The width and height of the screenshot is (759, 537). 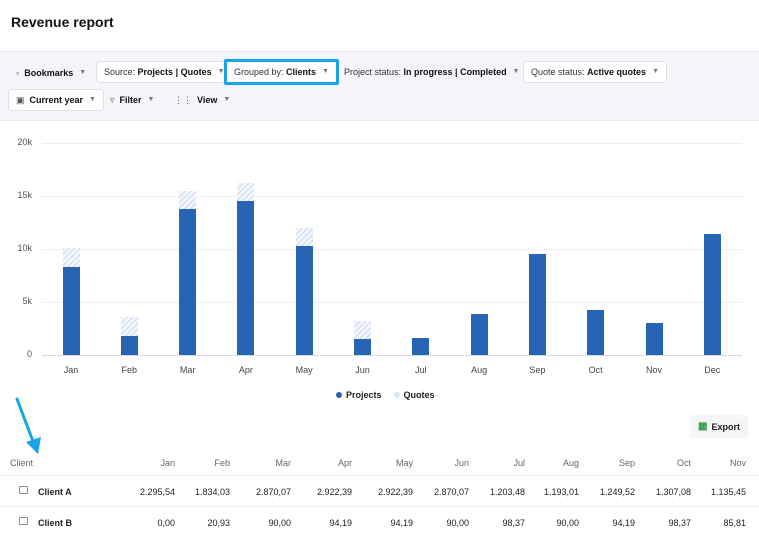 I want to click on filter-icon: ▿, so click(x=112, y=100).